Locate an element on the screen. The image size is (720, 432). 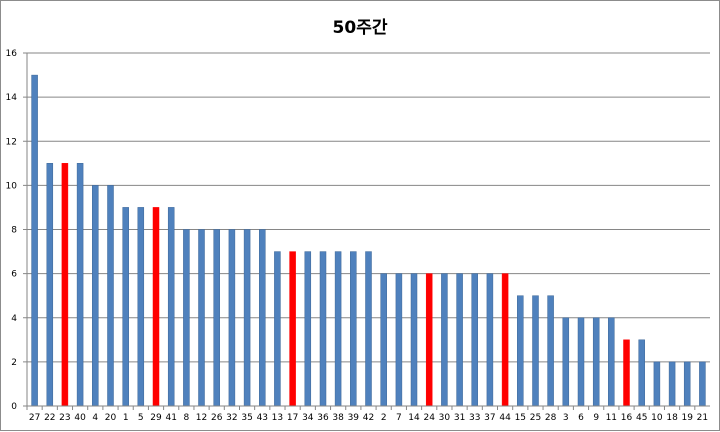
y-tick-label-0: 0 is located at coordinates (14, 407).